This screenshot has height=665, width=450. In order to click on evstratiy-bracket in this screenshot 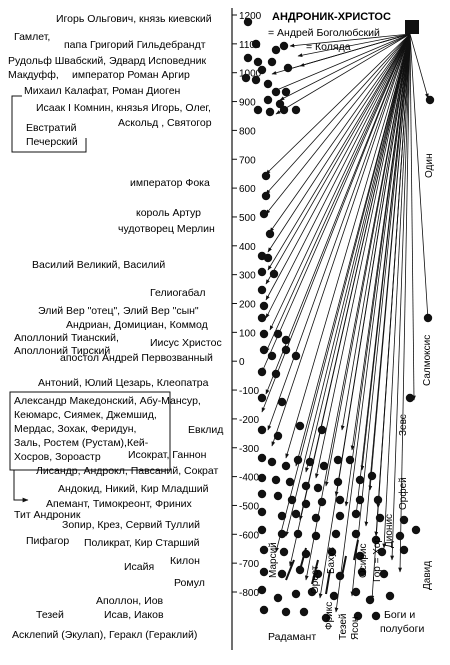, I will do `click(49, 124)`.